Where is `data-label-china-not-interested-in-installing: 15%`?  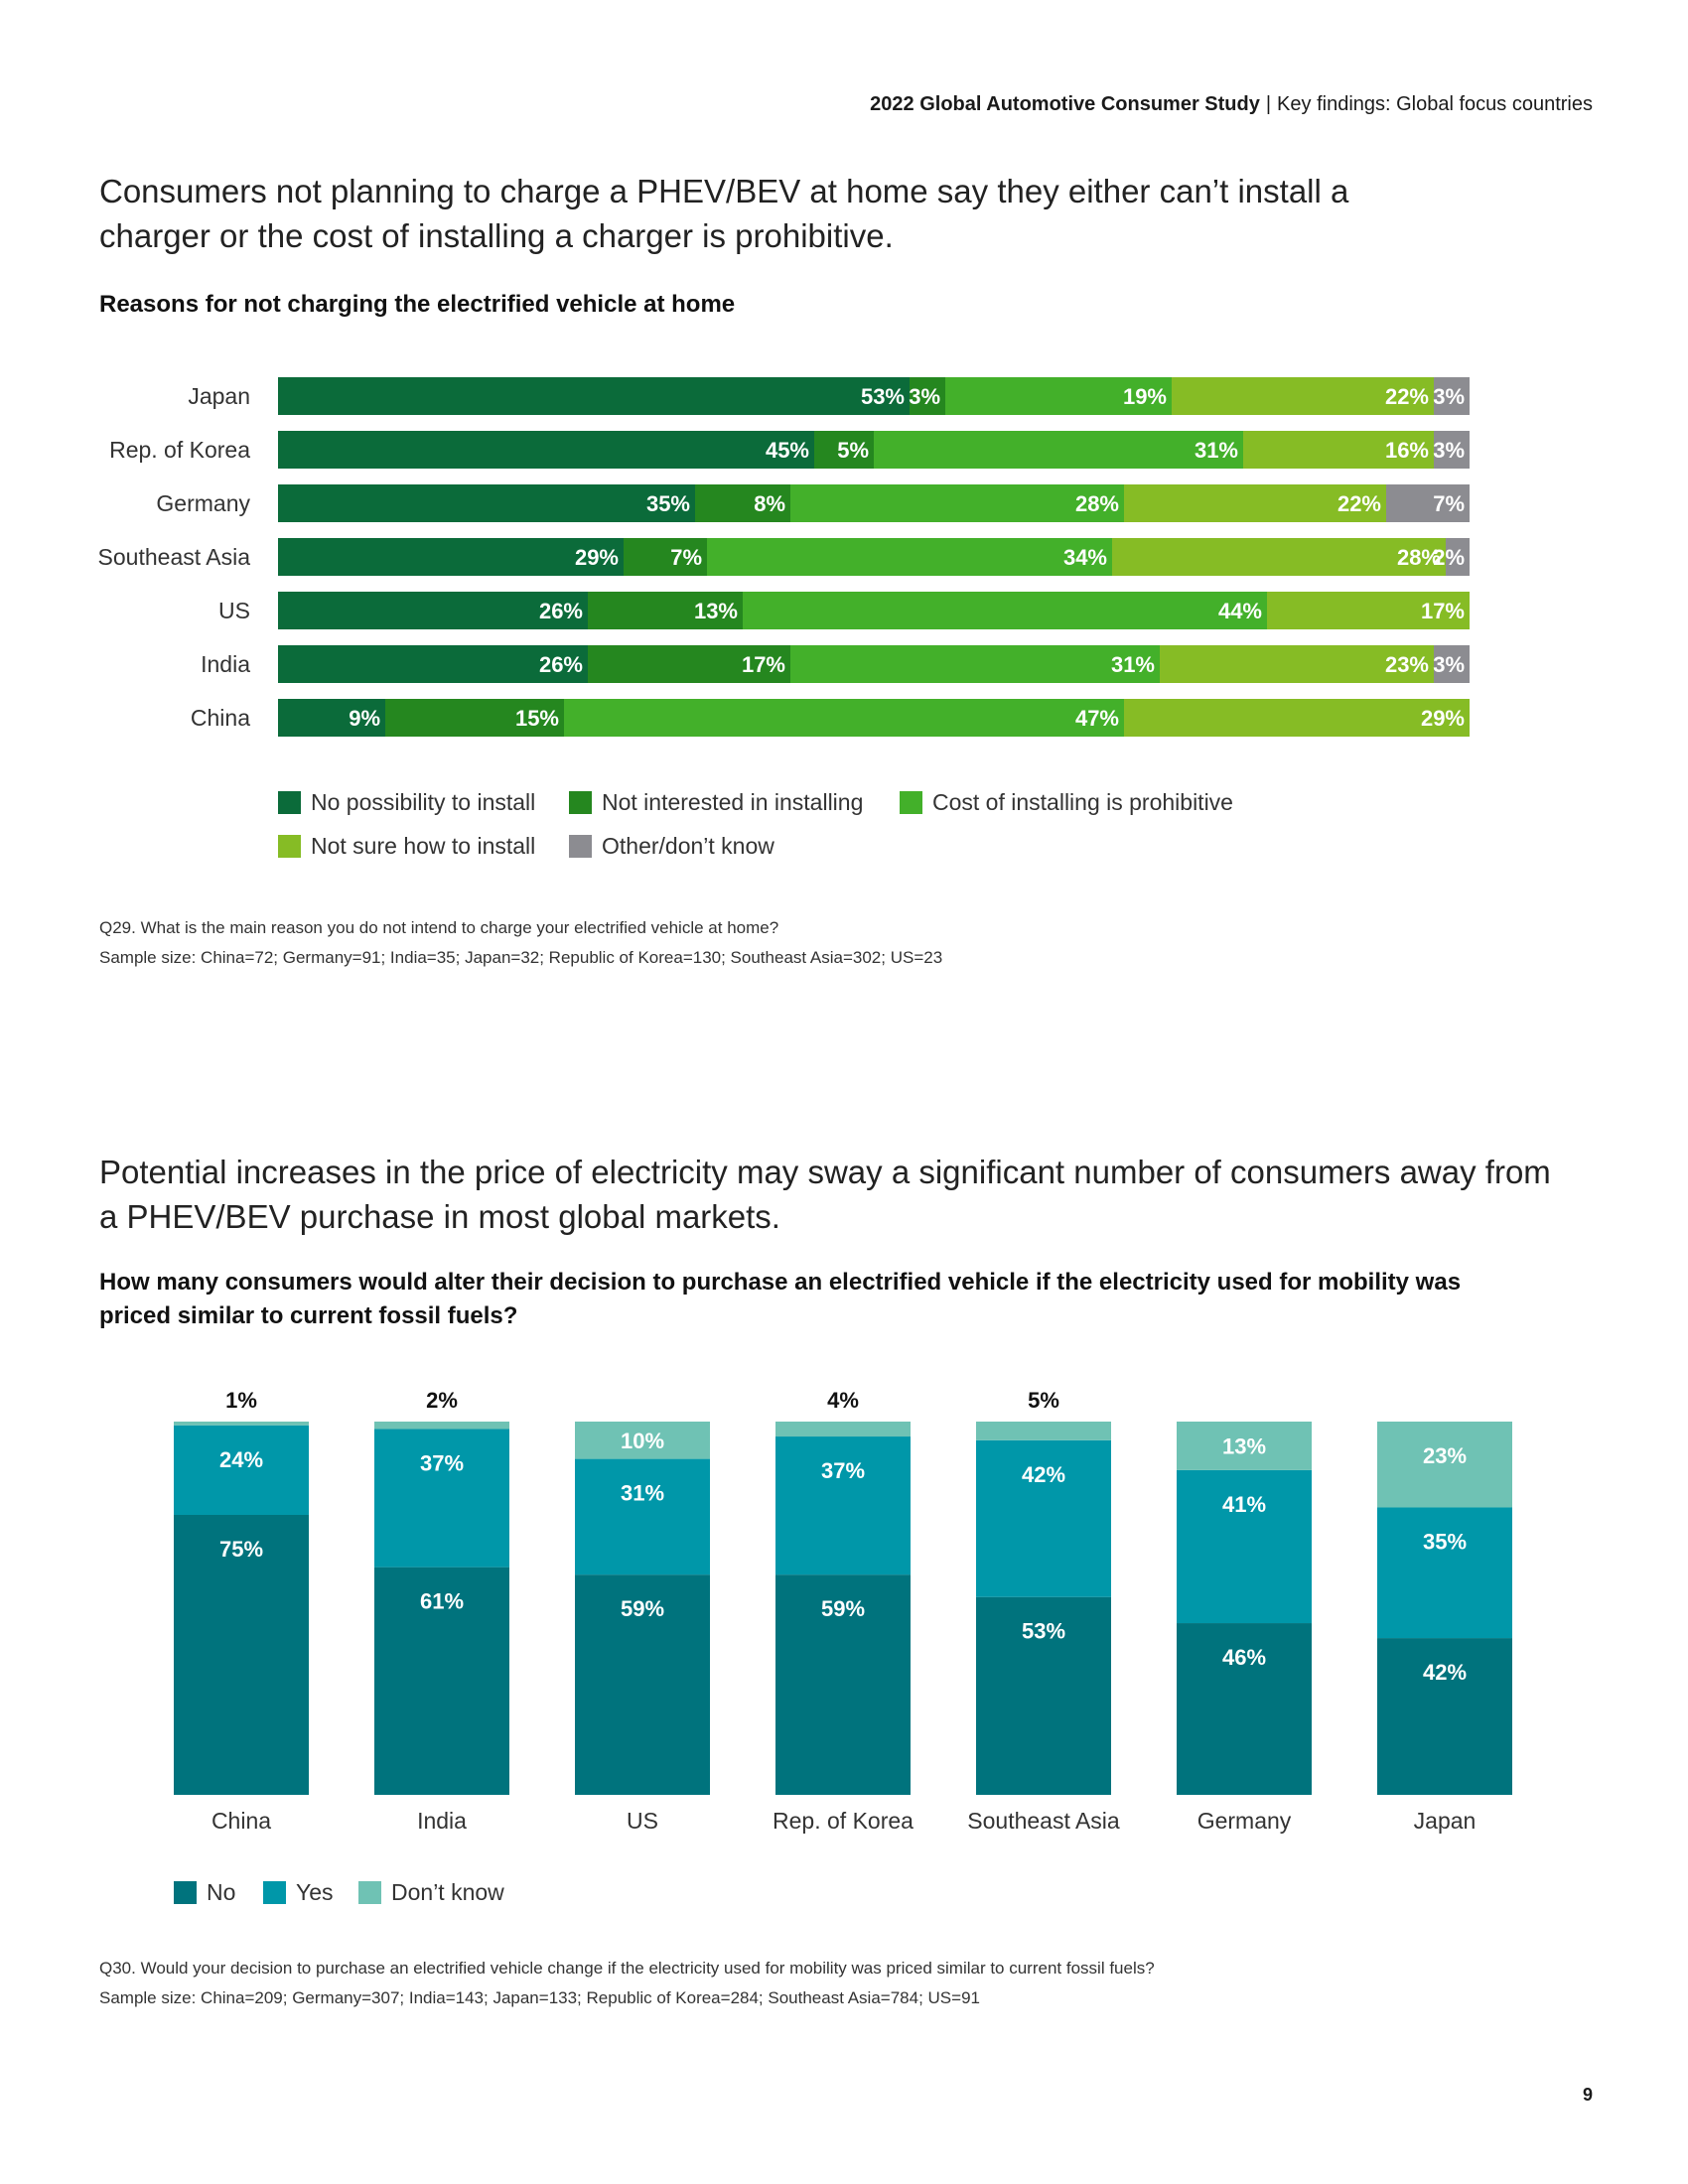
data-label-china-not-interested-in-installing: 15% is located at coordinates (537, 718).